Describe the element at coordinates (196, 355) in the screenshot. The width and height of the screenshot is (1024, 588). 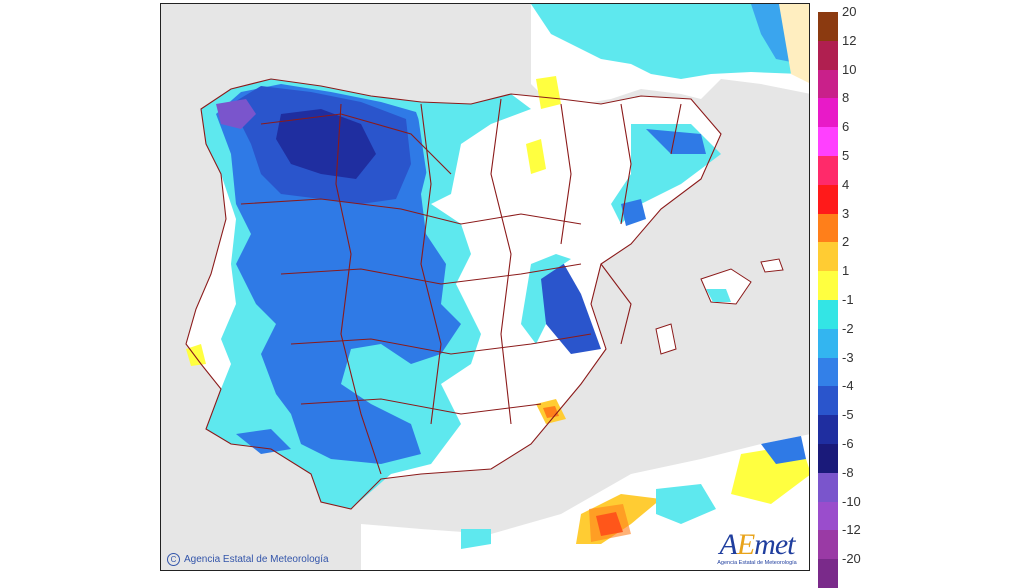
I see `warm-anomaly-lisbon` at that location.